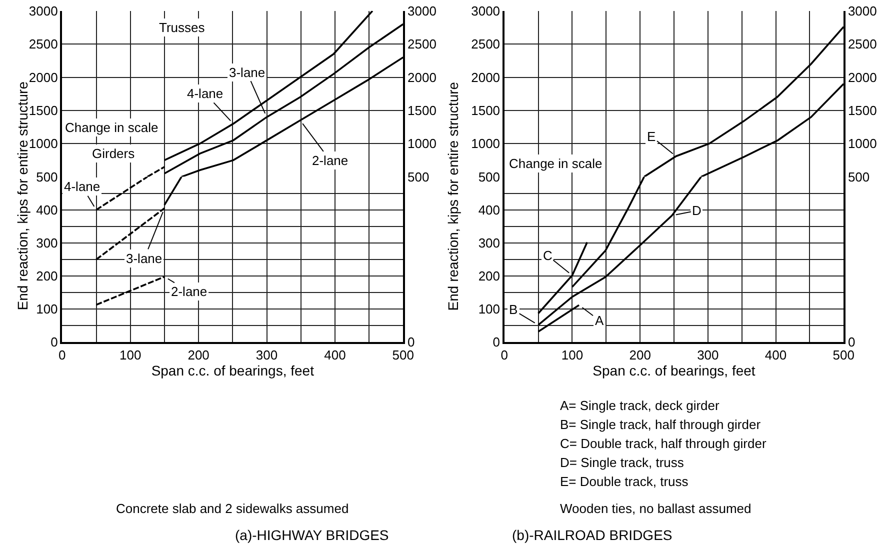 The width and height of the screenshot is (888, 544). I want to click on text: Wooden ties, no ballast assumed, so click(656, 508).